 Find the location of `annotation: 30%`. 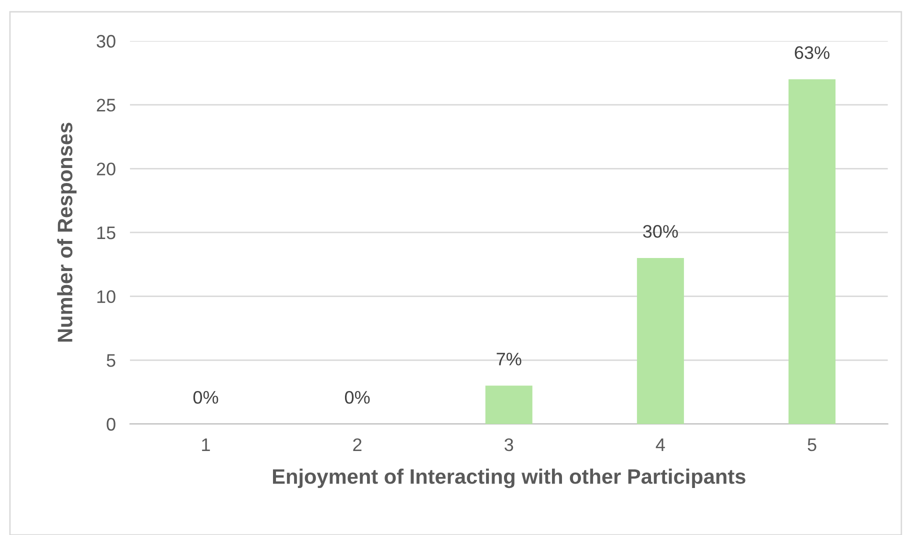

annotation: 30% is located at coordinates (660, 231).